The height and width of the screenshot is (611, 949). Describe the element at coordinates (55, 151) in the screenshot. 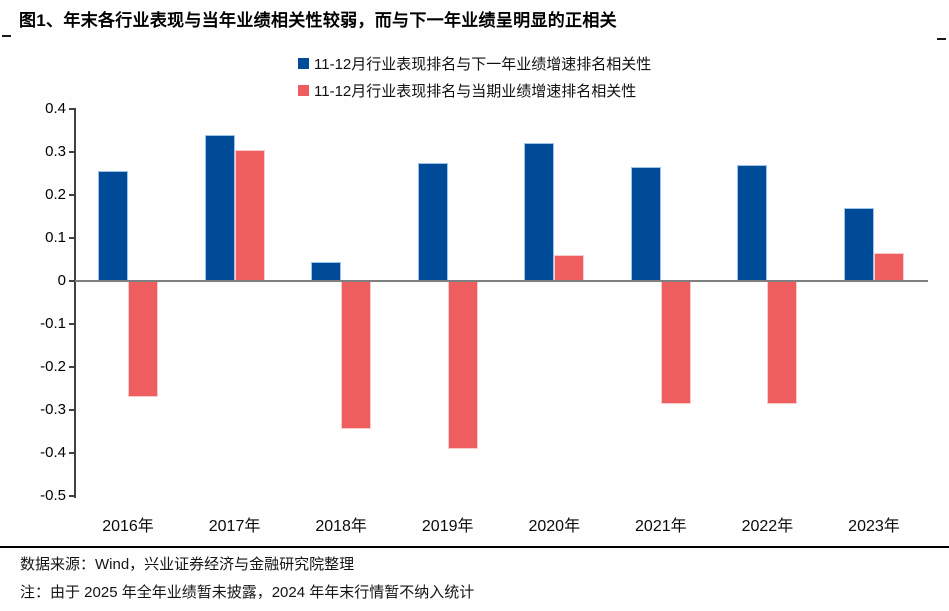

I see `y-axis-tick-label: 0.3` at that location.